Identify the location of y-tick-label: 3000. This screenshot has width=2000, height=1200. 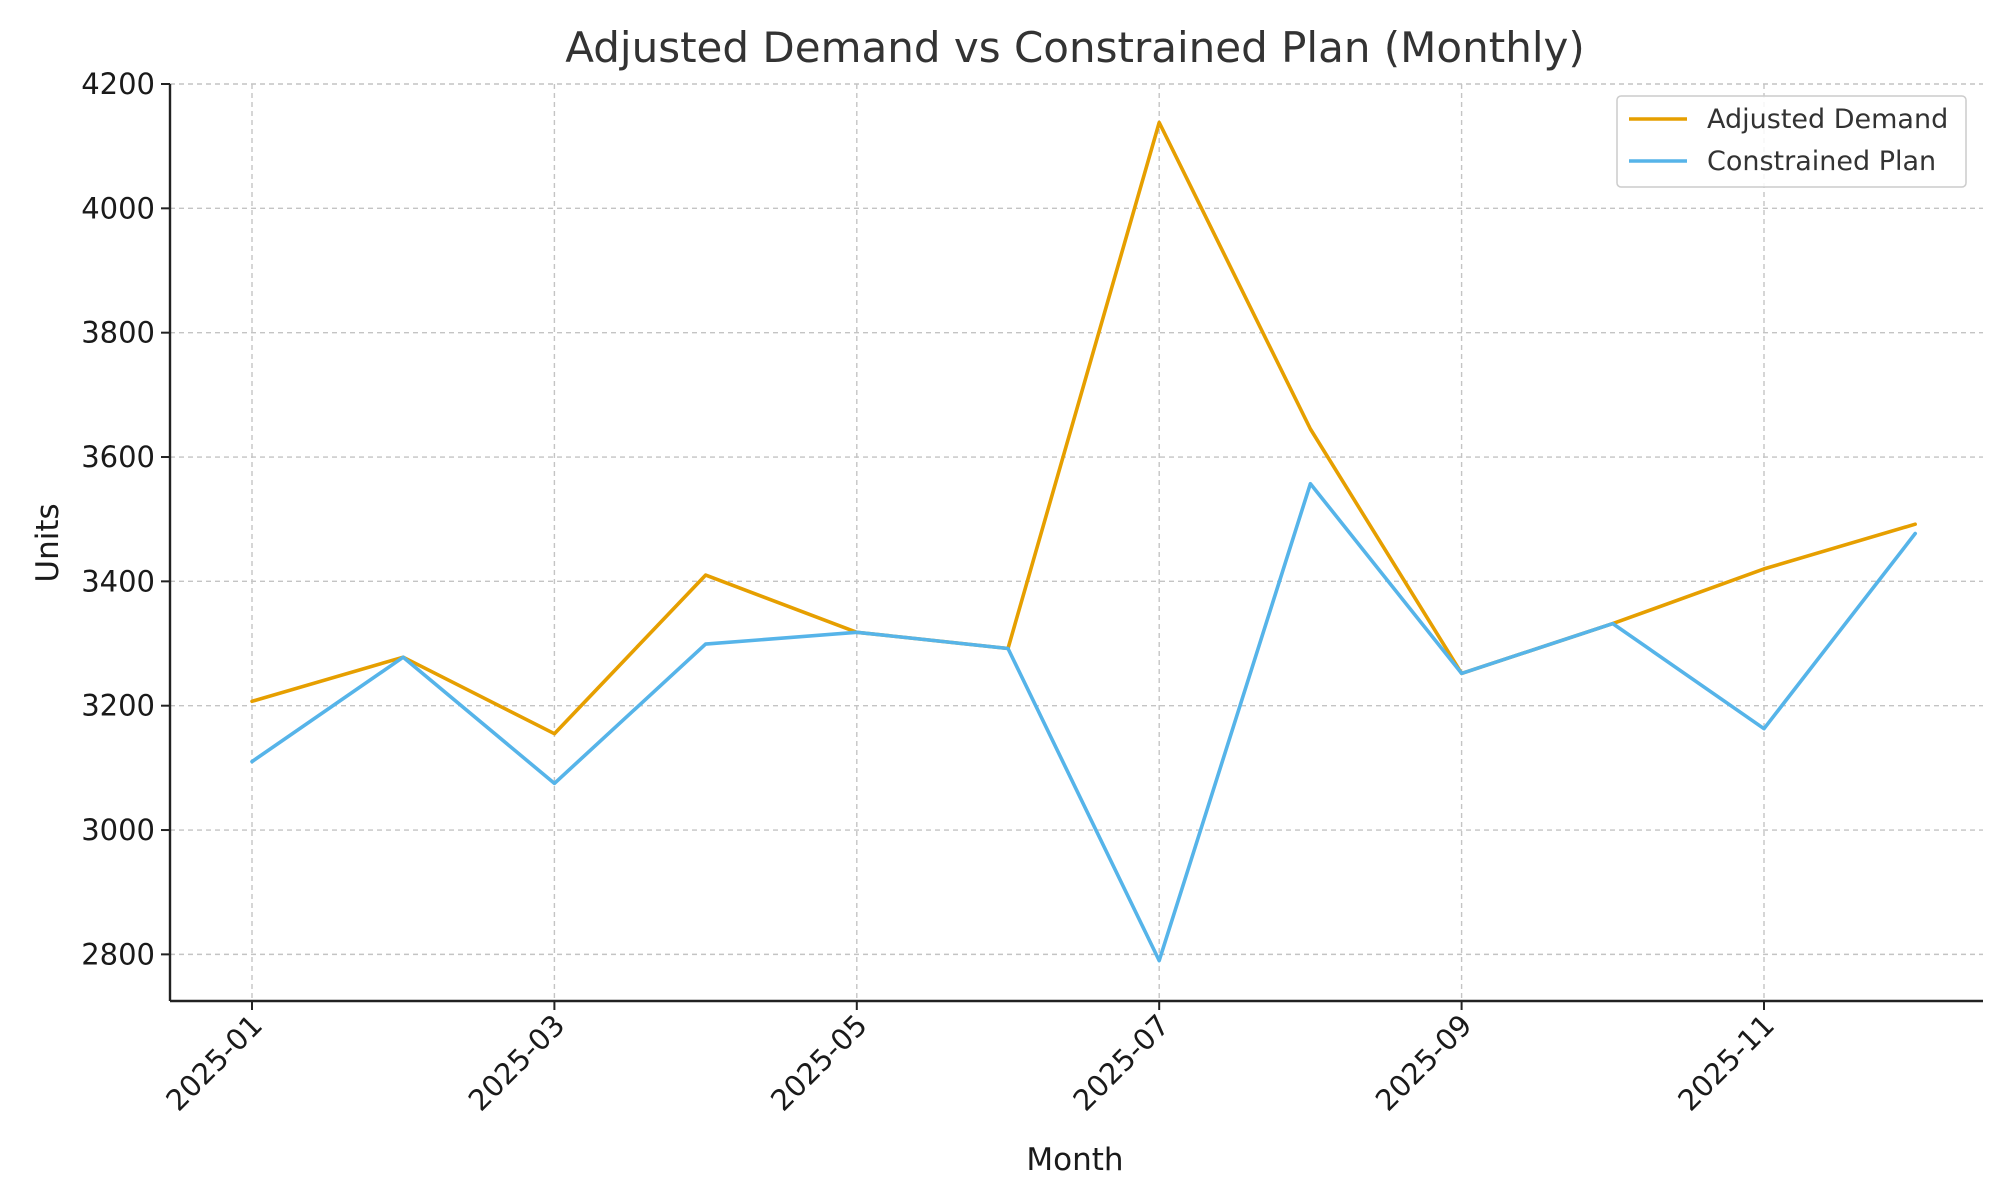
(118, 830).